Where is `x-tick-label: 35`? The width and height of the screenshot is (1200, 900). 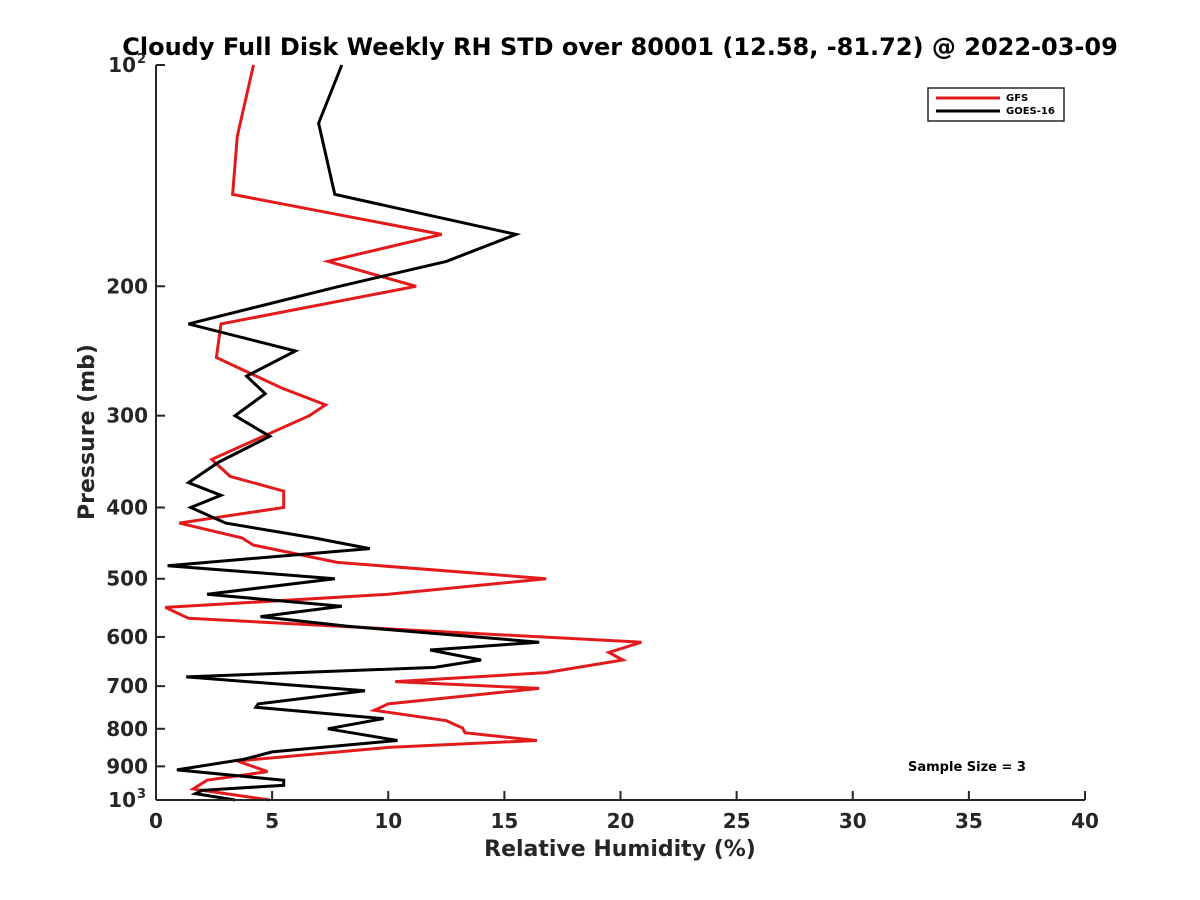 x-tick-label: 35 is located at coordinates (969, 821).